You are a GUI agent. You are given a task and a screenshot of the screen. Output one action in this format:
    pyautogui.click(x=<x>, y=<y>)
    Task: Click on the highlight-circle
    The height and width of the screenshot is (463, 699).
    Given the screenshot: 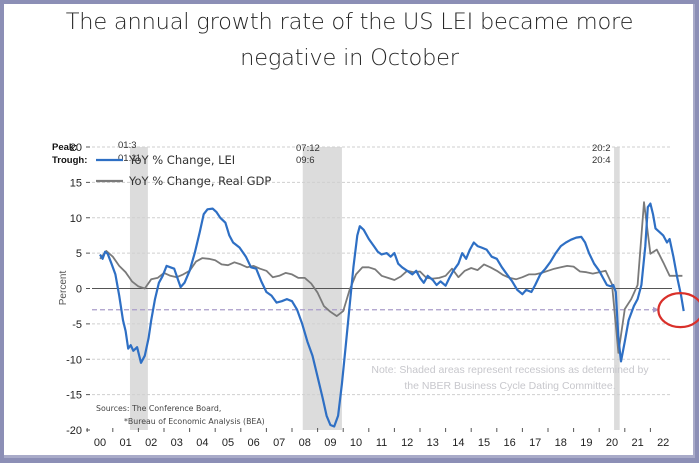 What is the action you would take?
    pyautogui.click(x=678, y=310)
    